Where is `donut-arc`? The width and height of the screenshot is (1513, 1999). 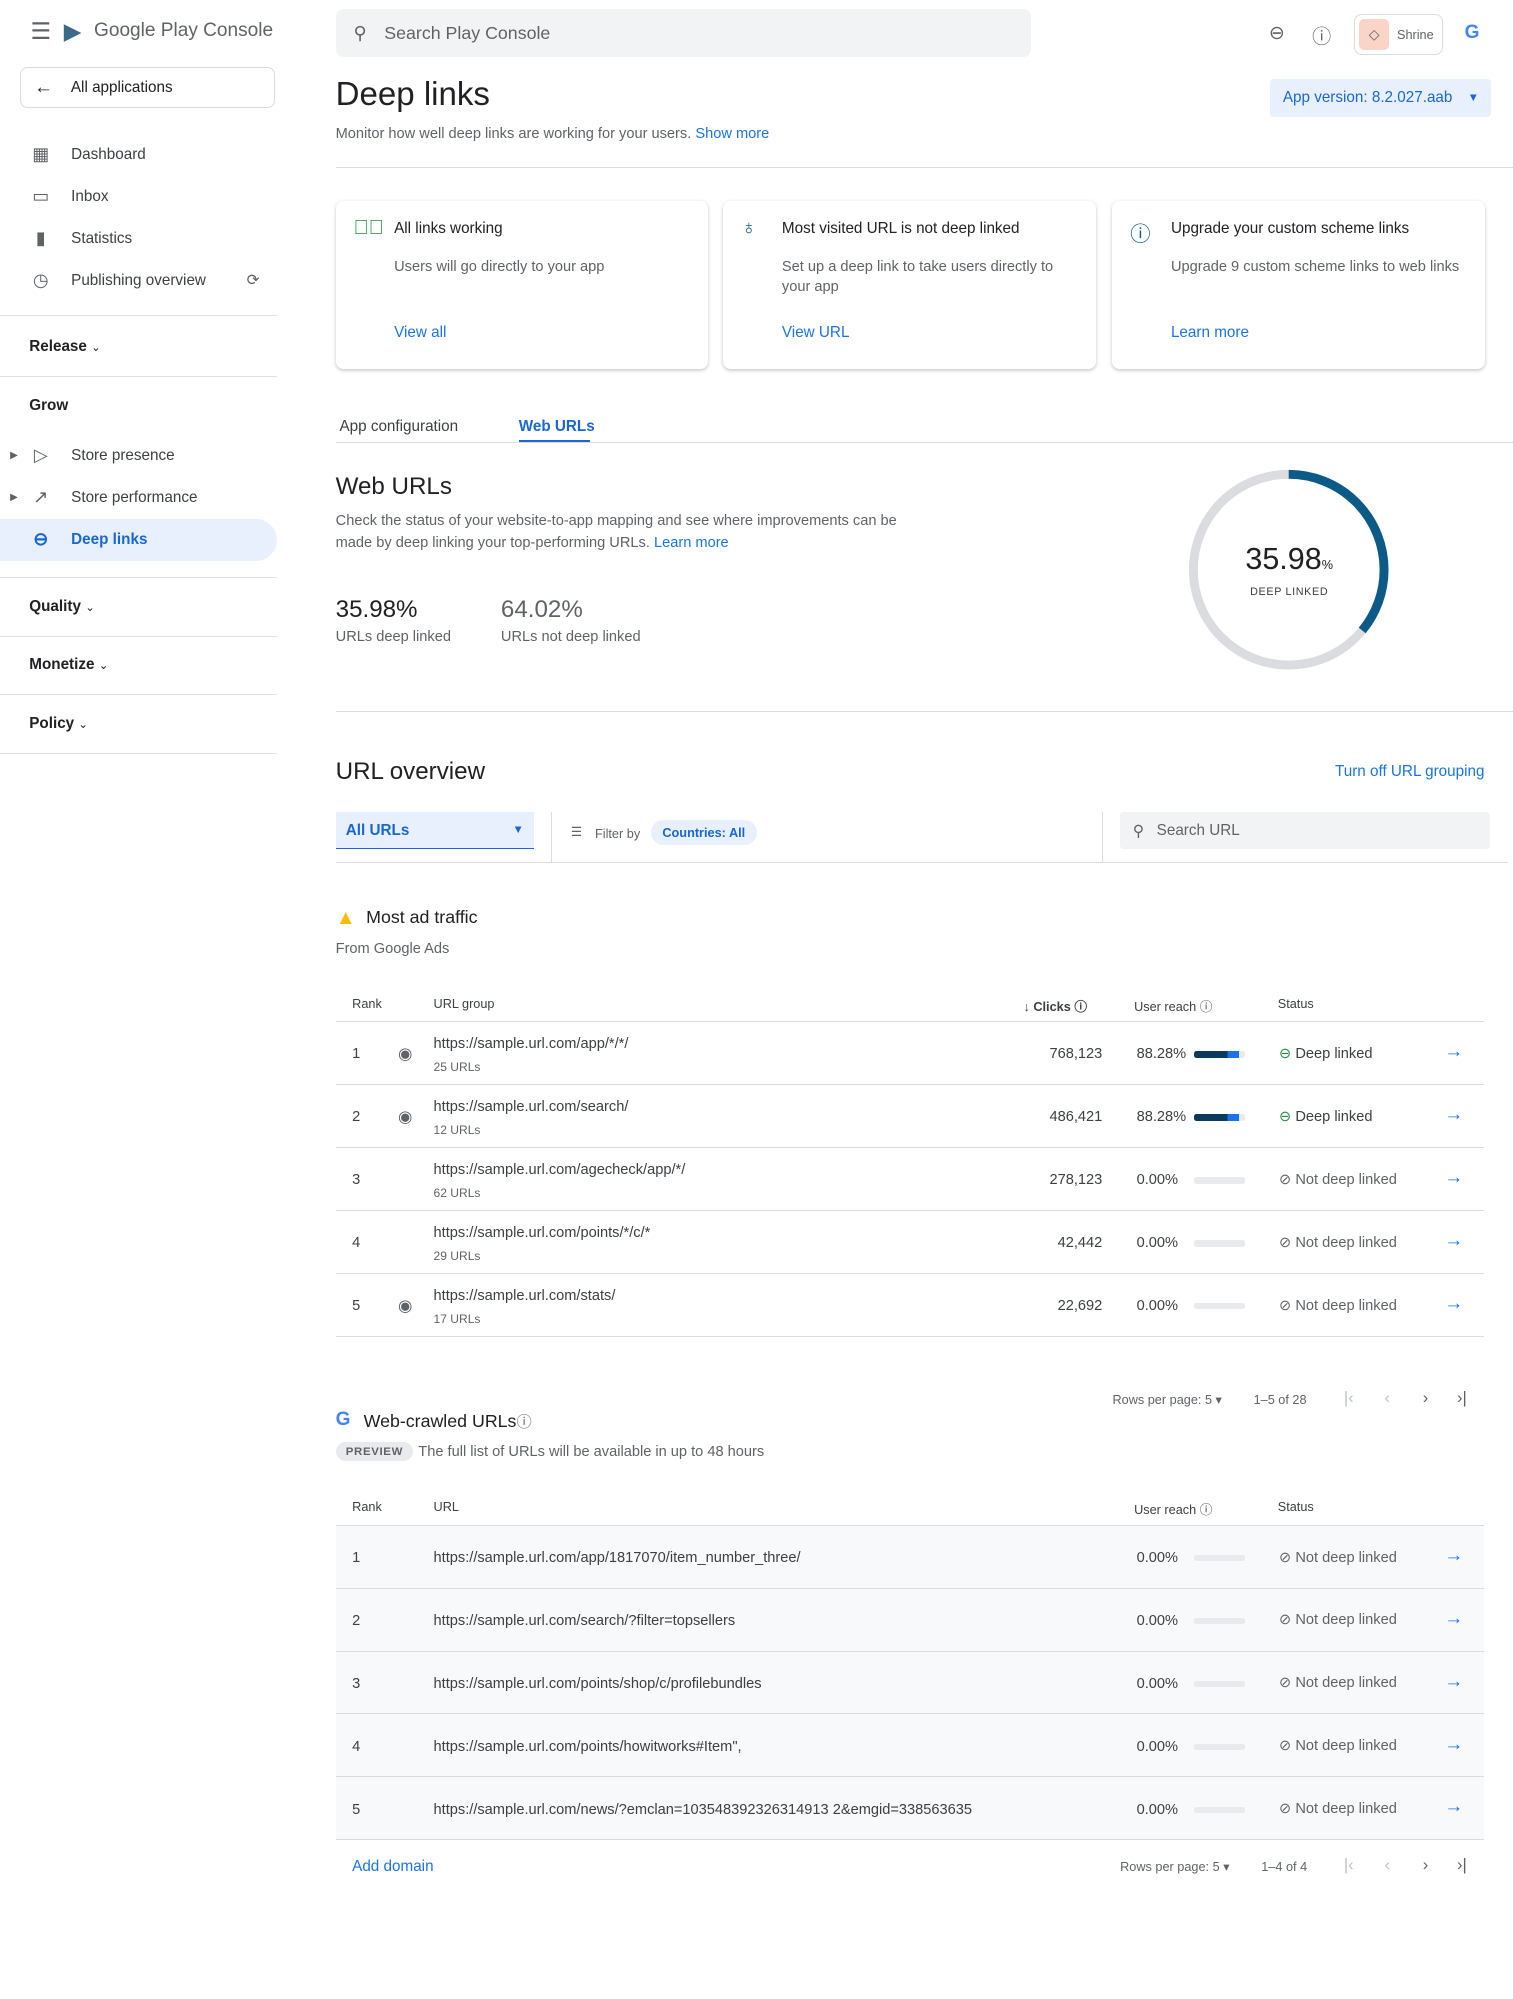 donut-arc is located at coordinates (1289, 569).